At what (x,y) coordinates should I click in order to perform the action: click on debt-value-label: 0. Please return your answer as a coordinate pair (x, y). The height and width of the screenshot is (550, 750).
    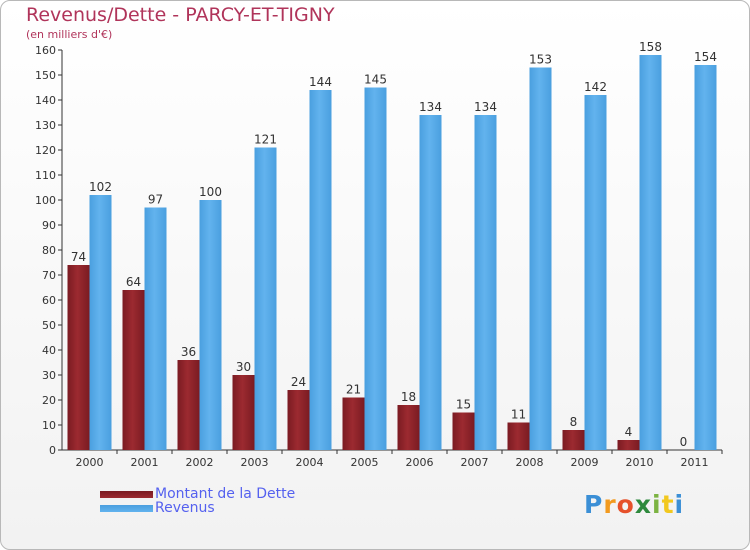
    Looking at the image, I should click on (684, 442).